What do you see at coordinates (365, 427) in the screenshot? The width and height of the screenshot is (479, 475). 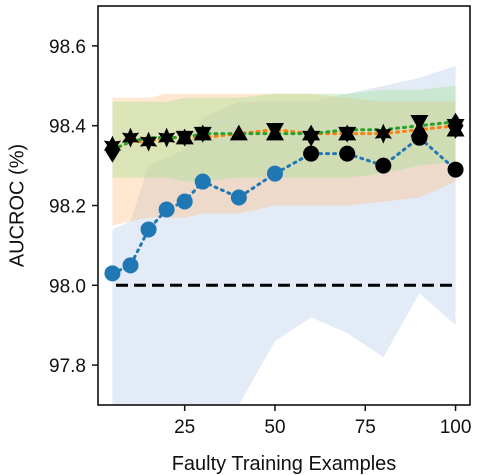 I see `x-tick-label-2: 75` at bounding box center [365, 427].